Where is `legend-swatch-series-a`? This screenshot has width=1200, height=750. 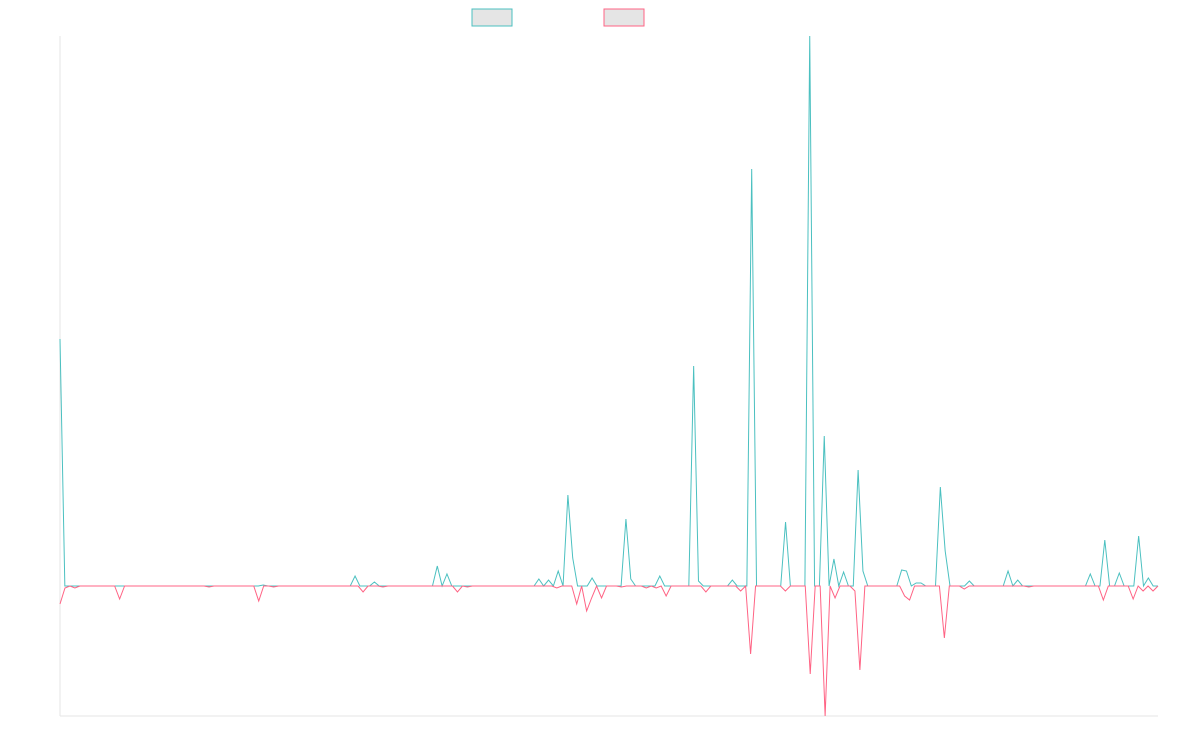
legend-swatch-series-a is located at coordinates (492, 17).